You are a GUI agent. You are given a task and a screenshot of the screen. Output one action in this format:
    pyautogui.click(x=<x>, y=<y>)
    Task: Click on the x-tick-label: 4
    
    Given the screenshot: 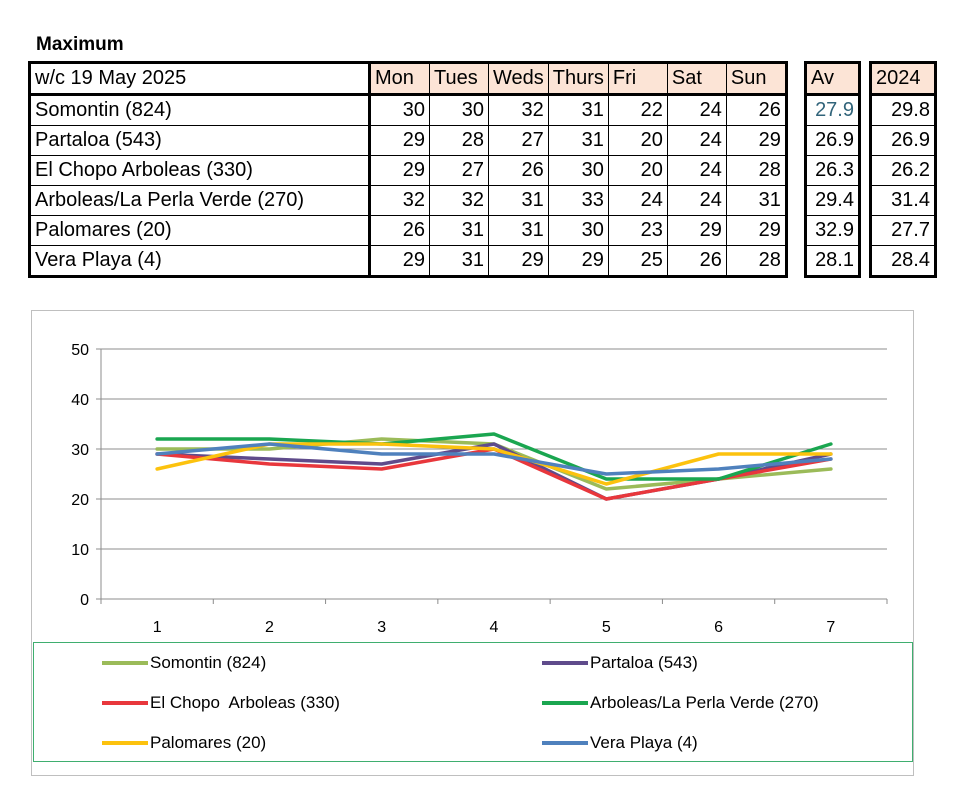 What is the action you would take?
    pyautogui.click(x=494, y=627)
    